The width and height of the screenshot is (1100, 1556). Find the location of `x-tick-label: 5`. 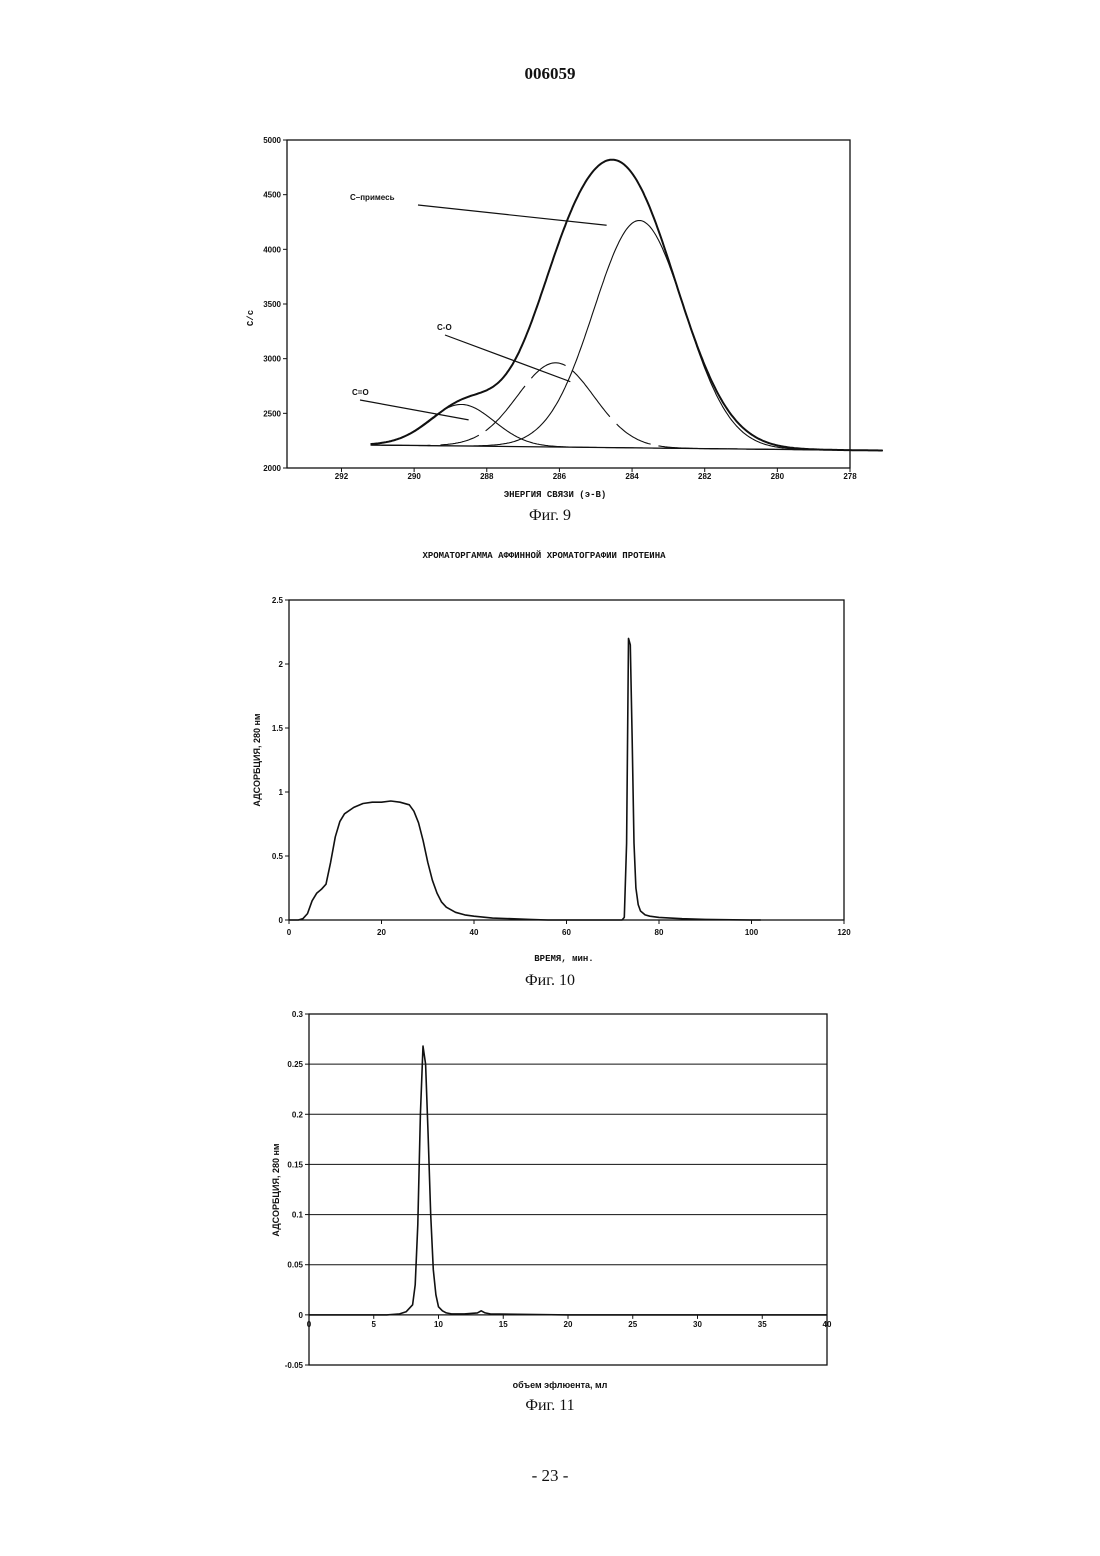

x-tick-label: 5 is located at coordinates (374, 1324).